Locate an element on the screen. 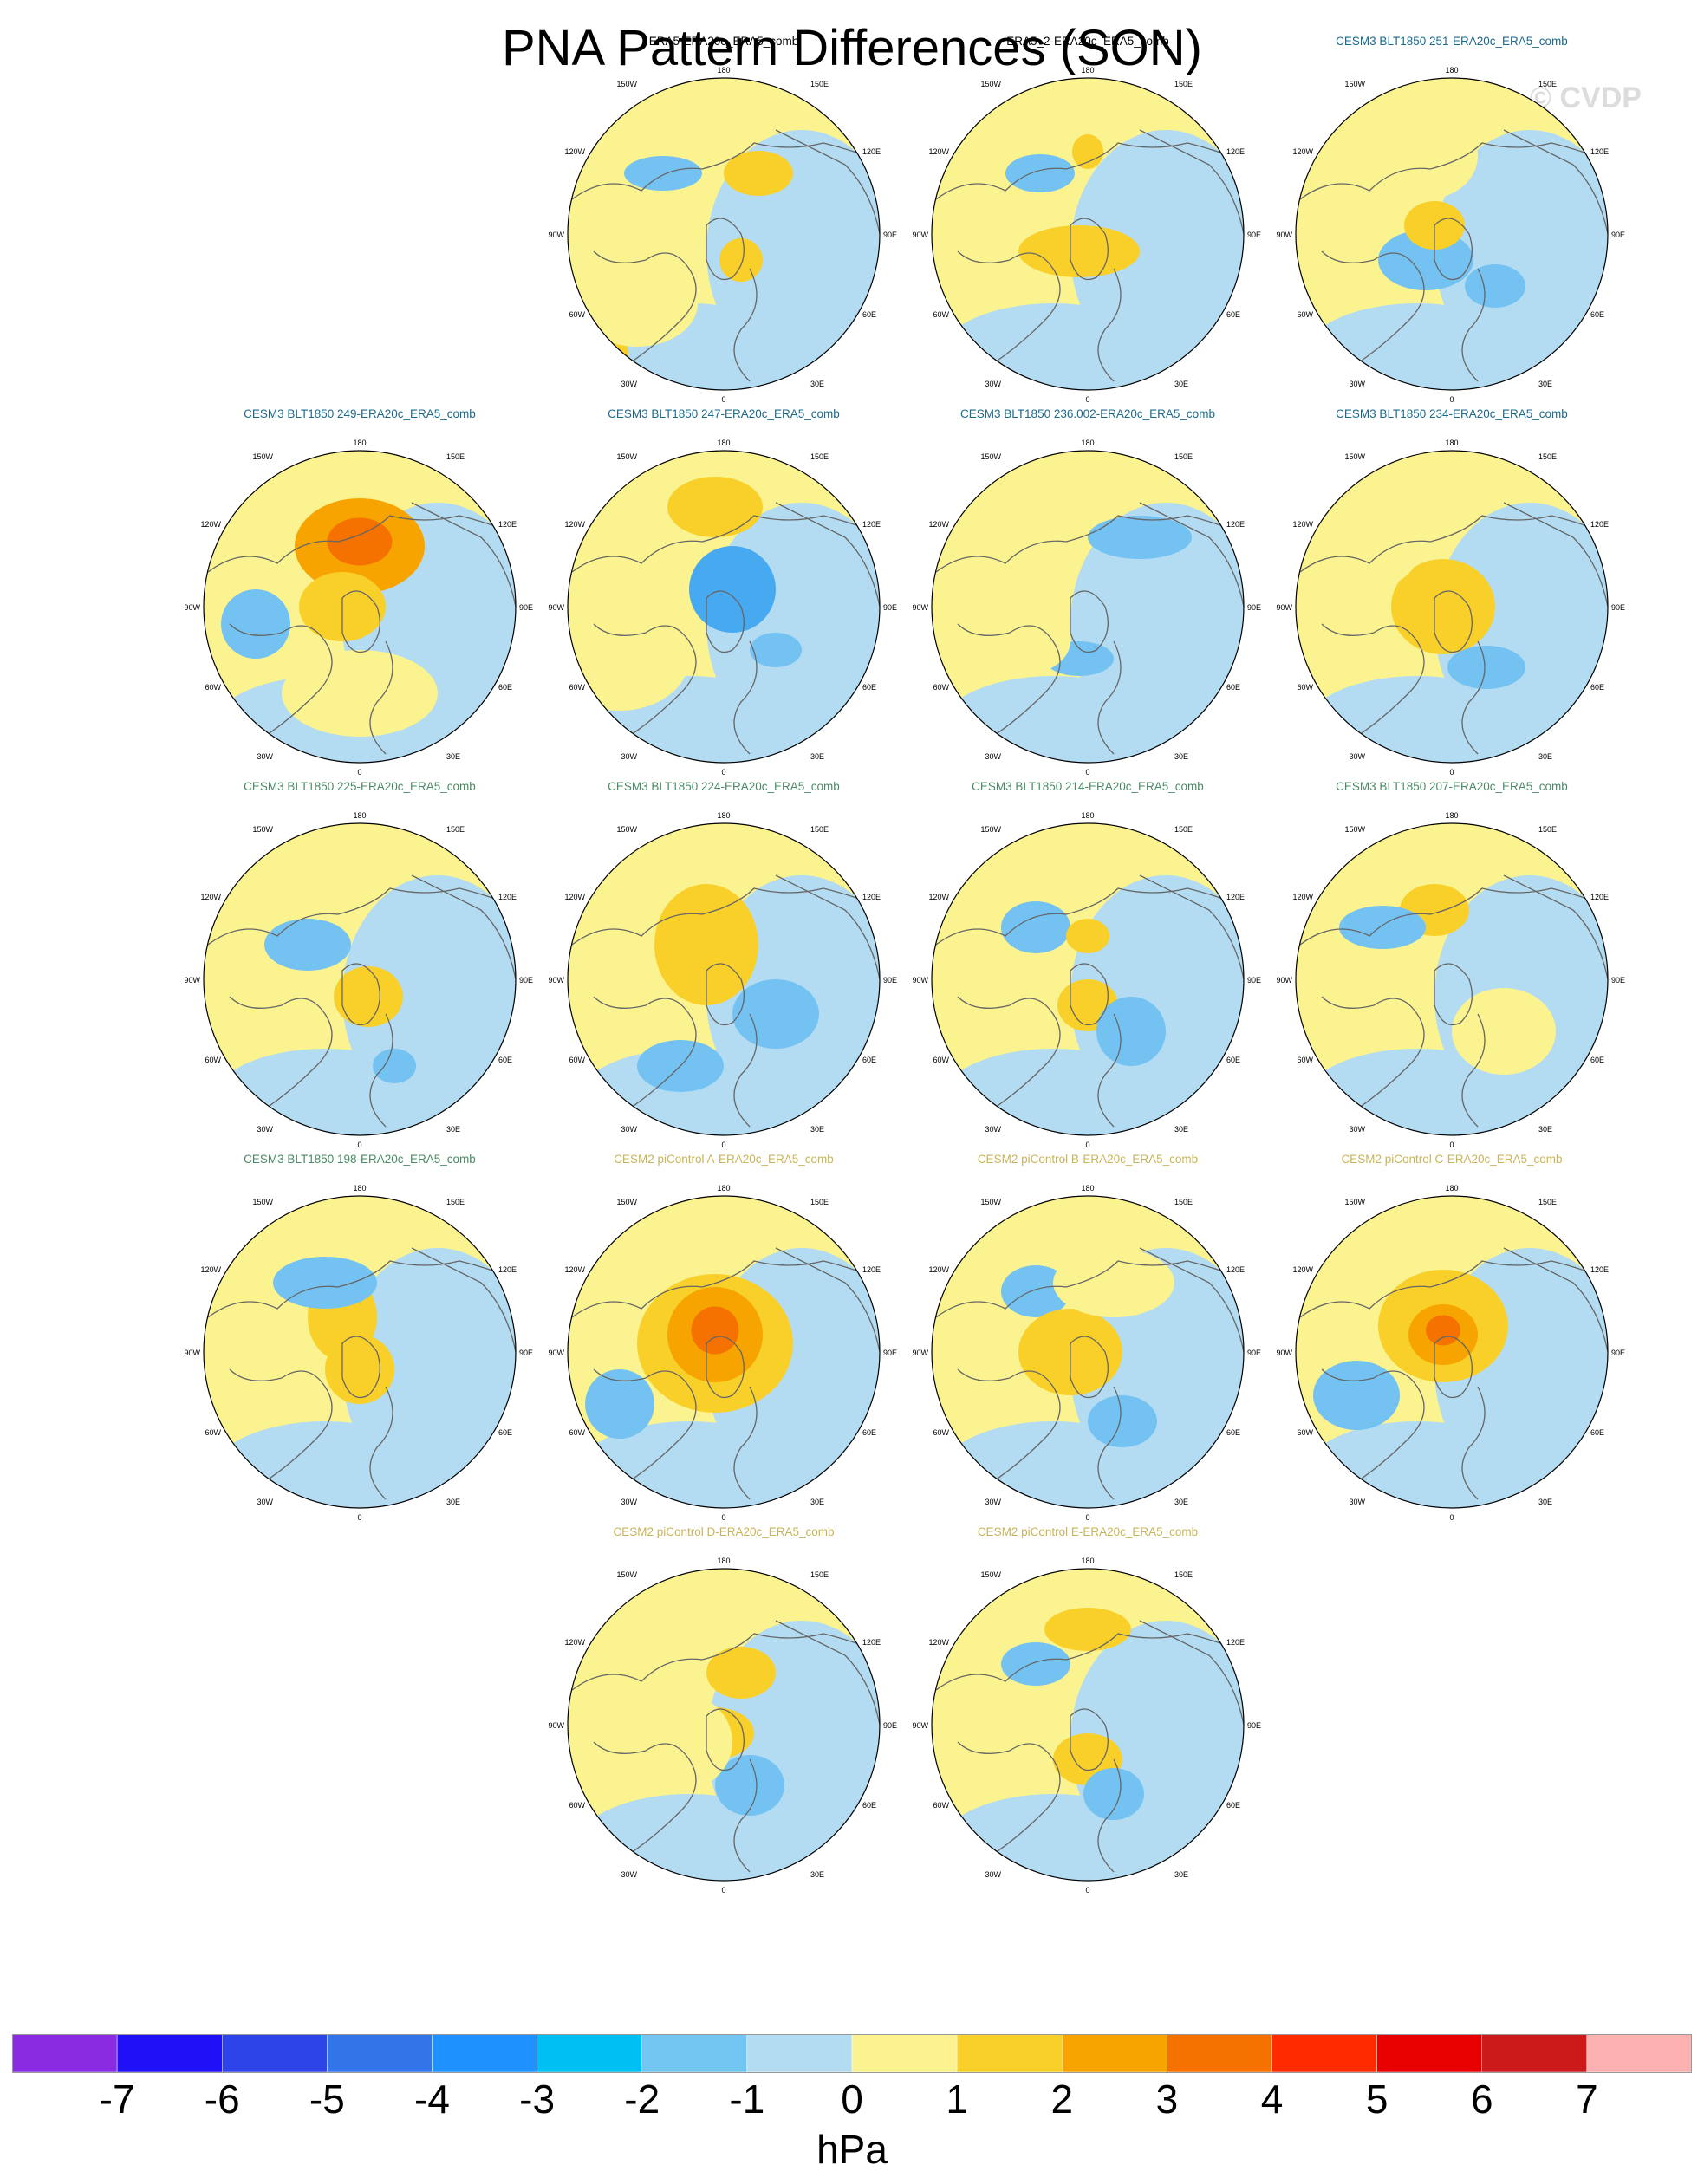  colorbar-tick-label: -5 is located at coordinates (327, 2099).